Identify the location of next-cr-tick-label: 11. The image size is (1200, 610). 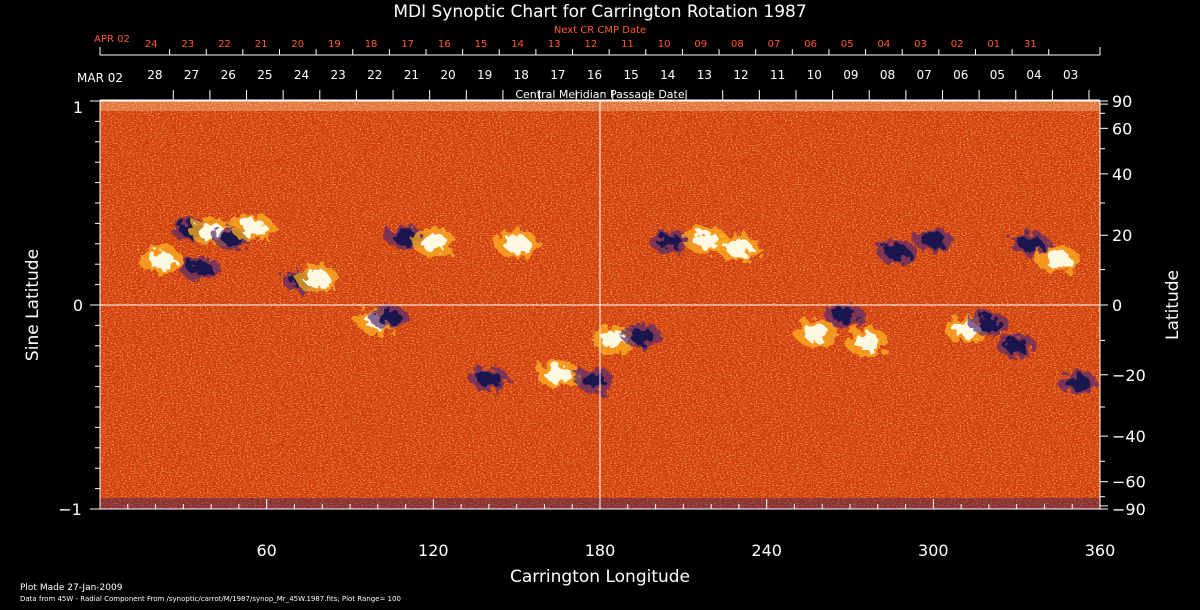
(627, 44).